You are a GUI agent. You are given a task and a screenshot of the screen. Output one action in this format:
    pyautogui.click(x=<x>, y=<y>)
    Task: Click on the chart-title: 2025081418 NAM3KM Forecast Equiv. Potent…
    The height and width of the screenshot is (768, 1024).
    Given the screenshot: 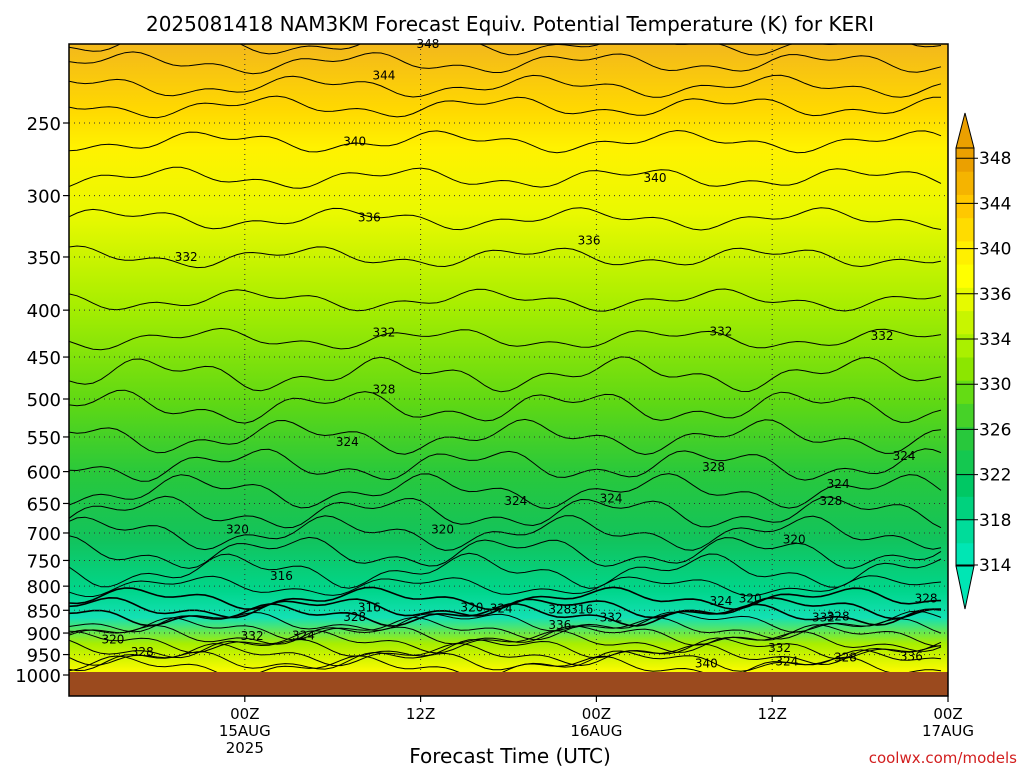 What is the action you would take?
    pyautogui.click(x=510, y=24)
    